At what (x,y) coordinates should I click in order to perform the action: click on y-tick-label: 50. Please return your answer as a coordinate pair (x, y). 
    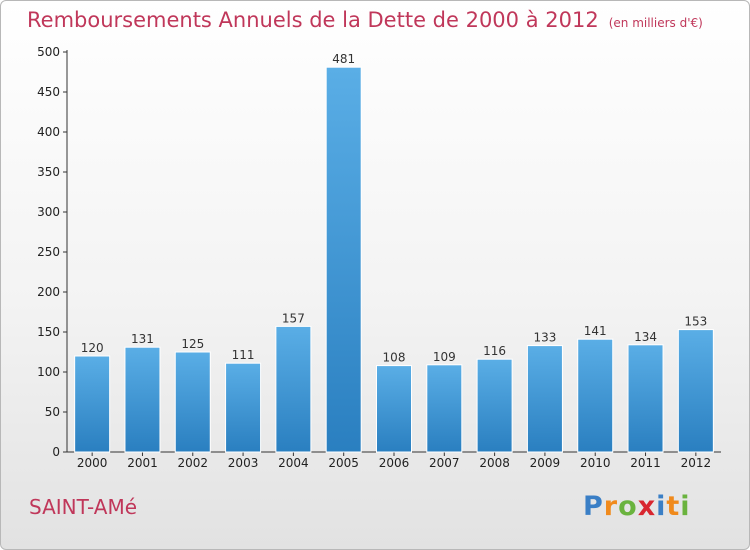
    Looking at the image, I should click on (52, 412).